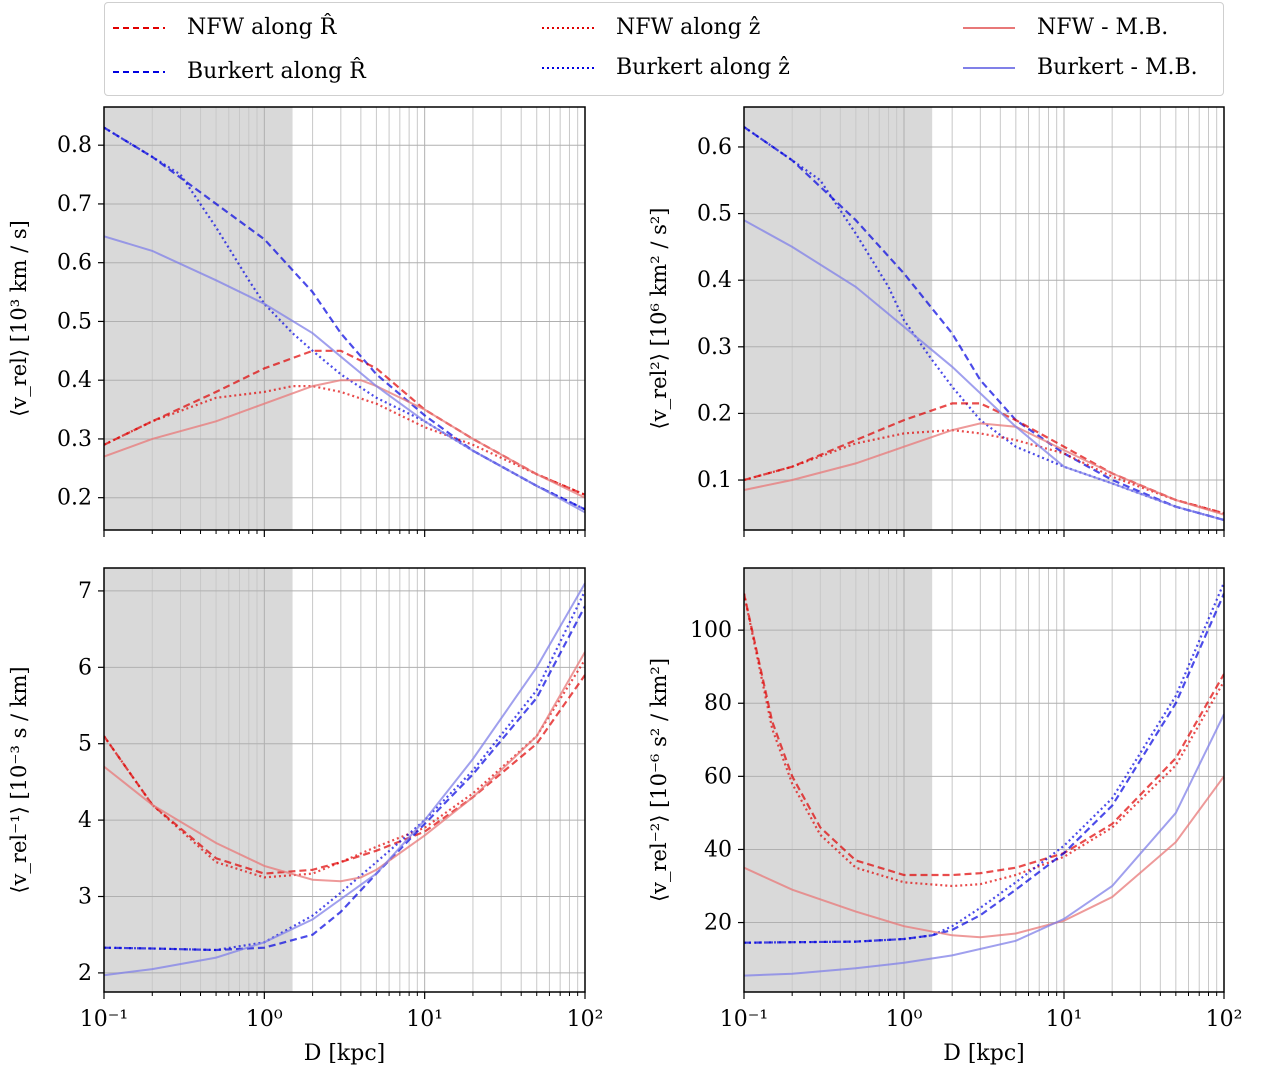 This screenshot has height=1068, width=1263. What do you see at coordinates (703, 67) in the screenshot?
I see `legend-label: Burkert along ẑ` at bounding box center [703, 67].